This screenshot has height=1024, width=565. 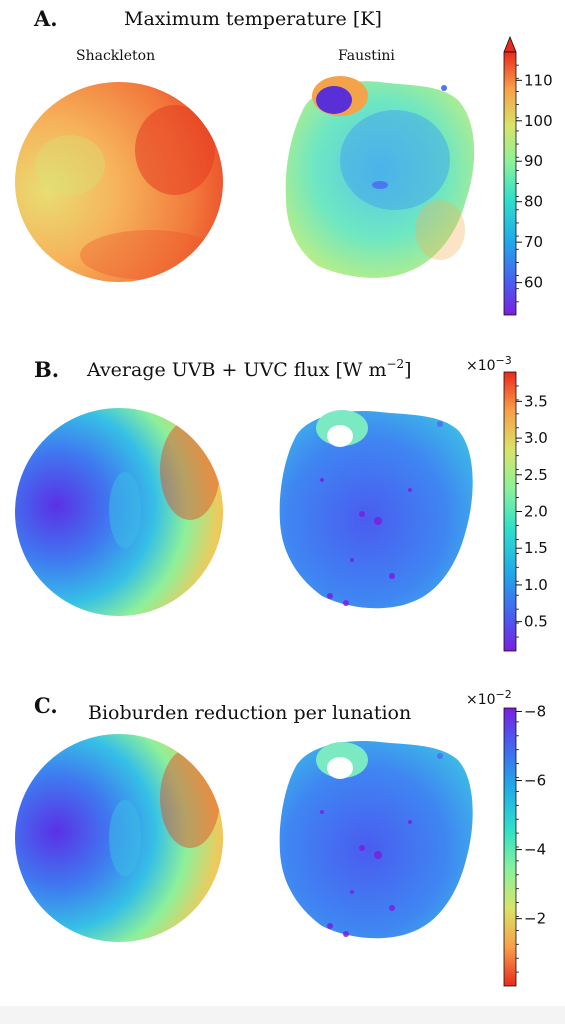 I want to click on colorbar-a-tick-label: 70, so click(x=533, y=242).